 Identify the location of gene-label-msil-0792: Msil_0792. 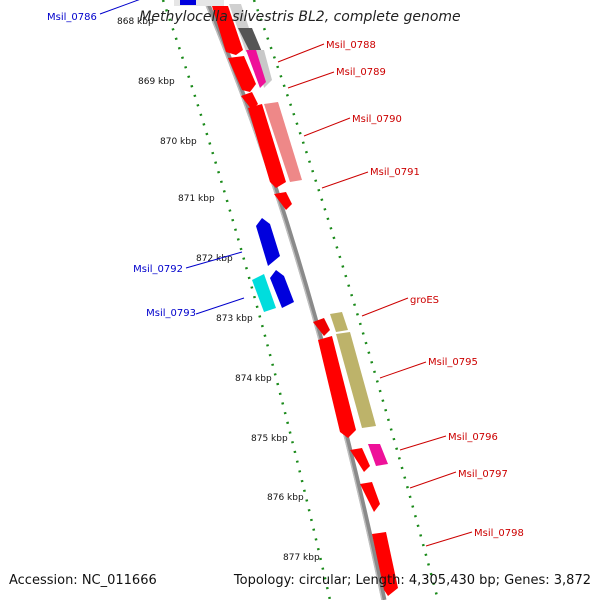
(158, 269).